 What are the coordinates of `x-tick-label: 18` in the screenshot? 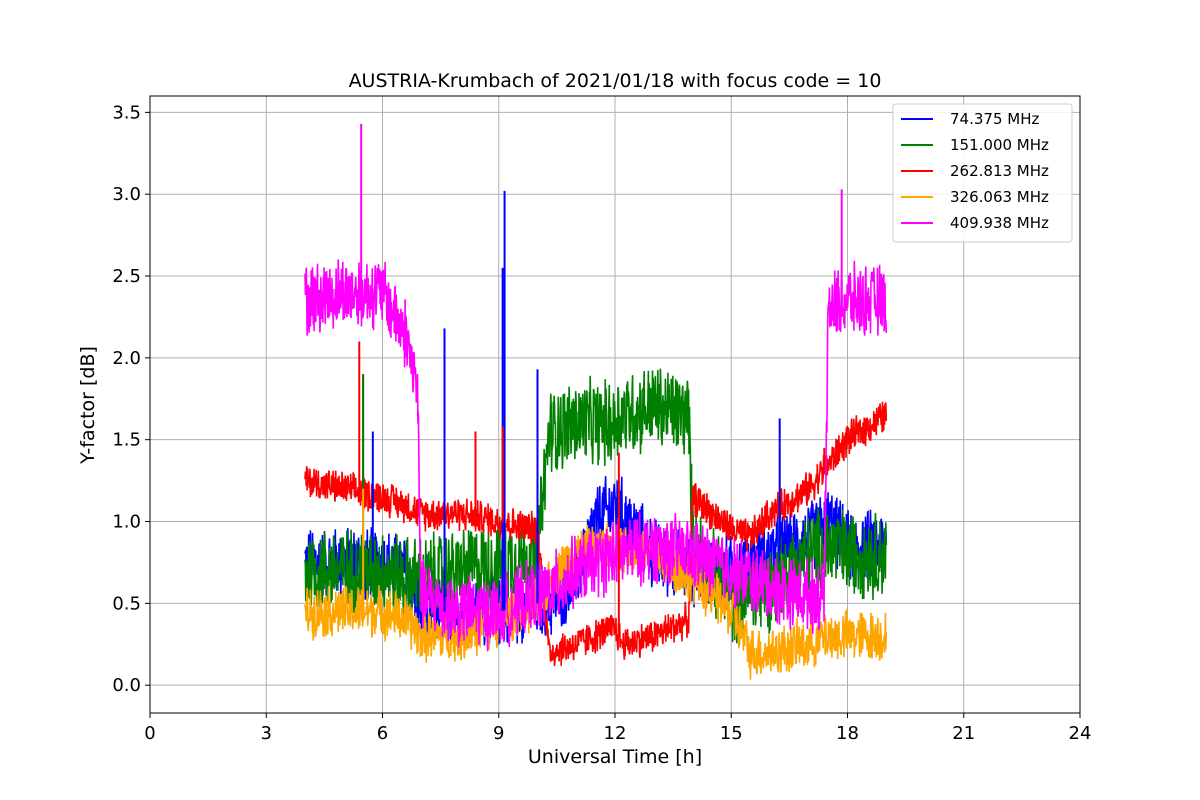 It's located at (847, 733).